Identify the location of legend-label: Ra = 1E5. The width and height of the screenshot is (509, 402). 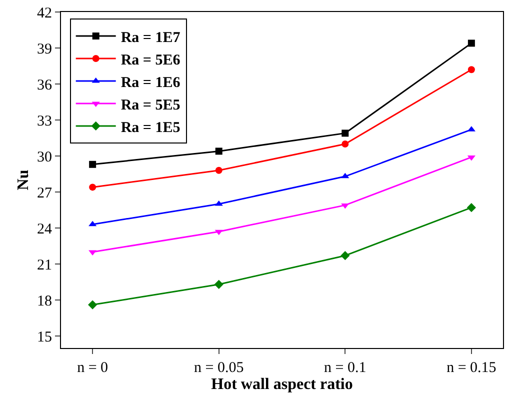
(150, 128).